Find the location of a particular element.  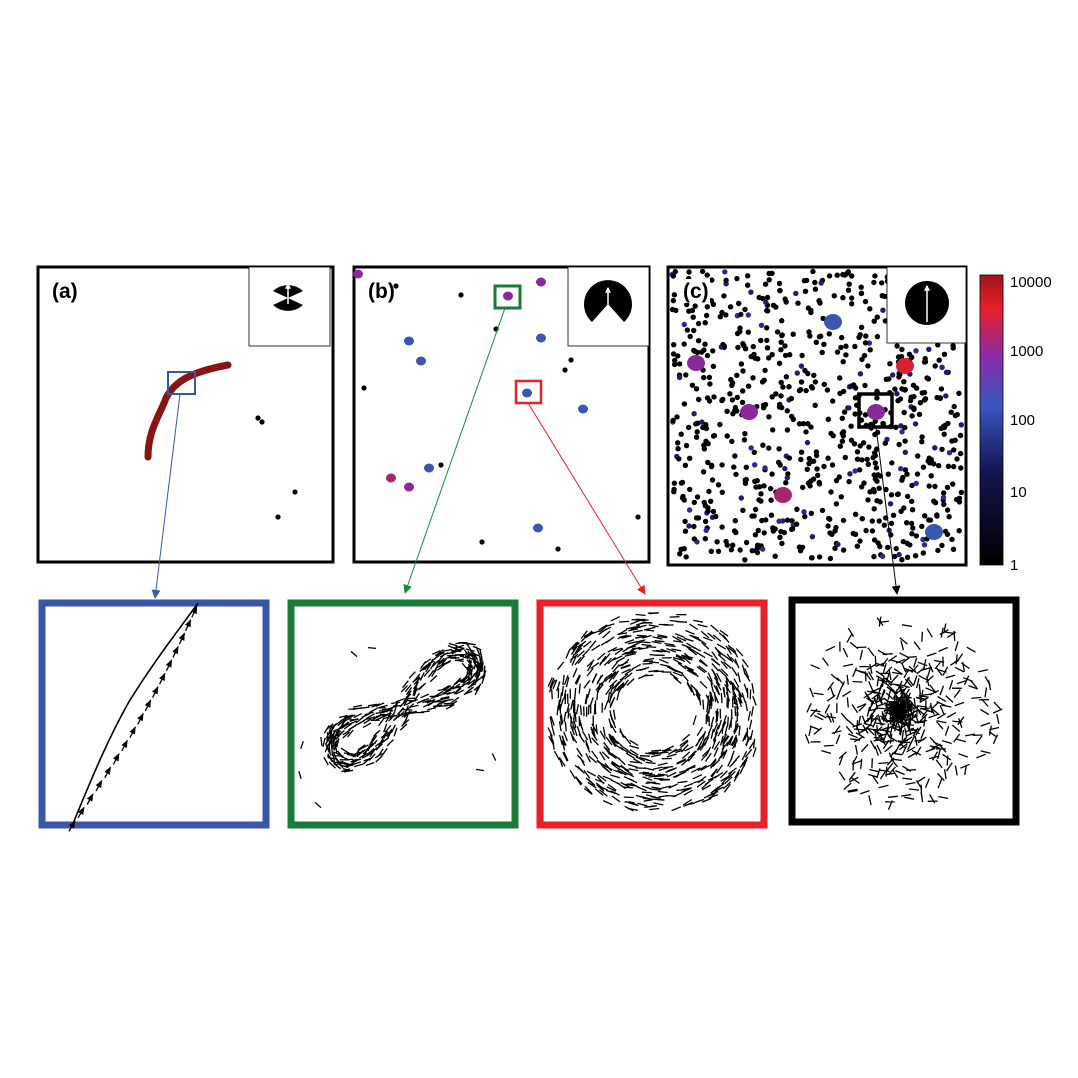

panel-a-inset is located at coordinates (289, 306).